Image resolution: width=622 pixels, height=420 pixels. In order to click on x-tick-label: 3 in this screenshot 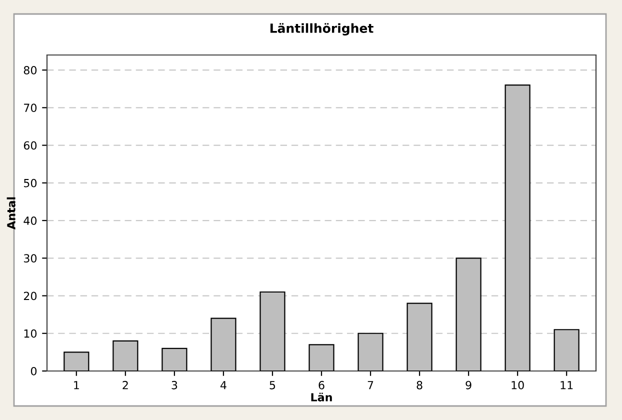, I will do `click(175, 385)`.